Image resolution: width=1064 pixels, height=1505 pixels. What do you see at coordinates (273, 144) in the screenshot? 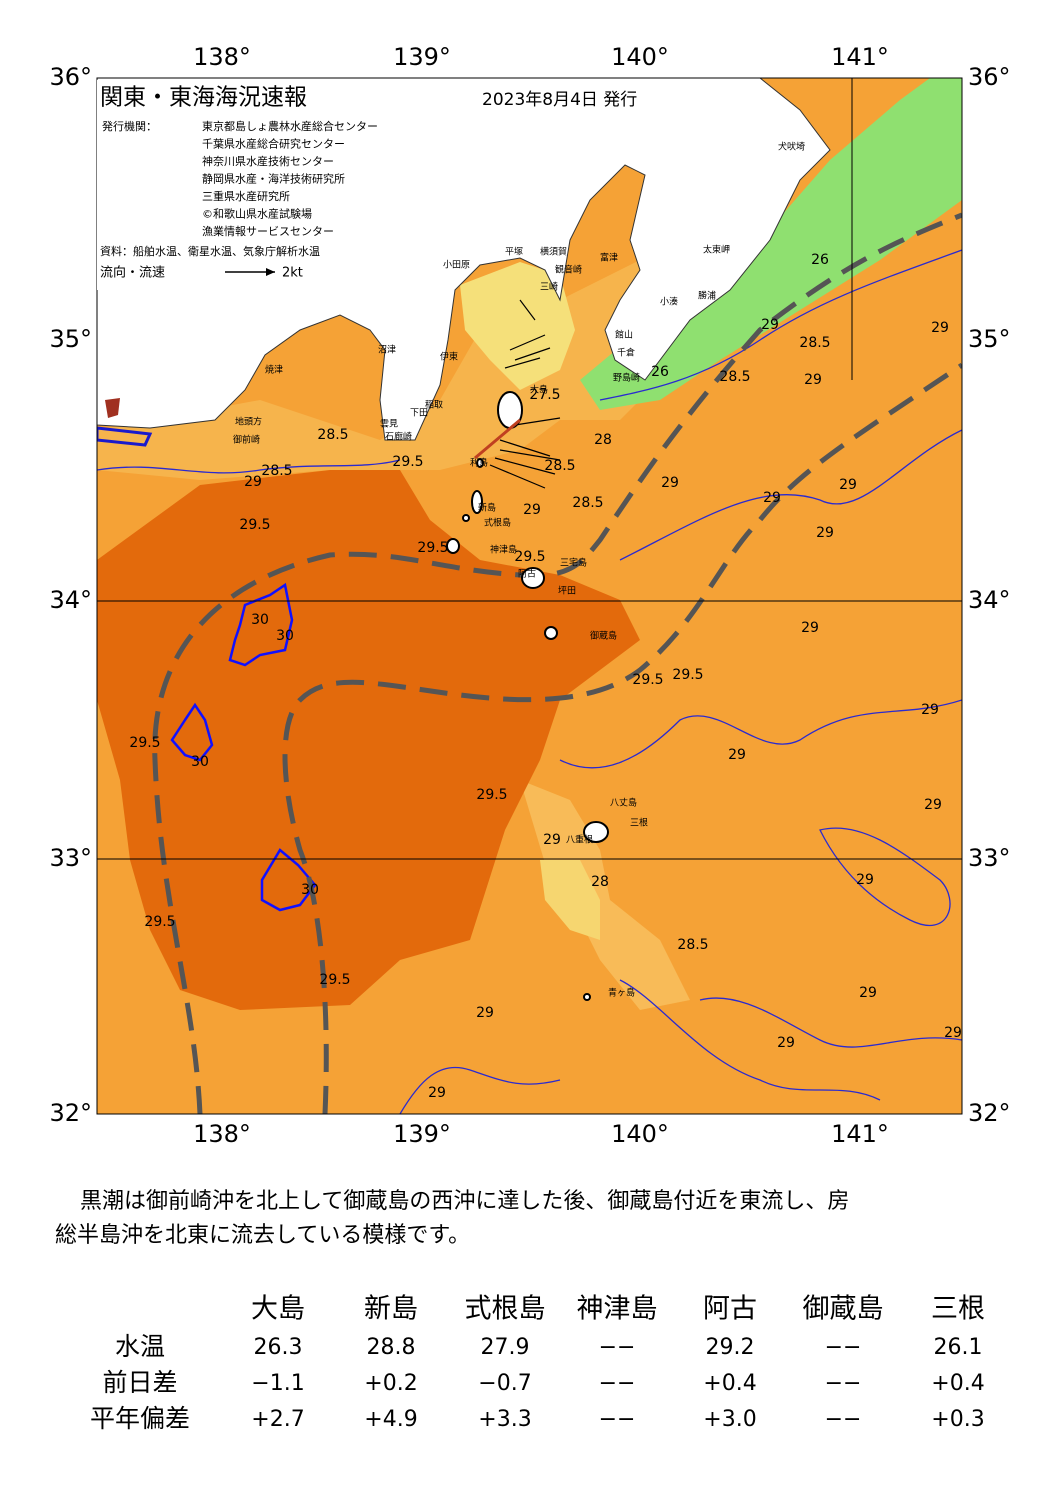
I see `publisher: 千葉県水産総合研究センター` at bounding box center [273, 144].